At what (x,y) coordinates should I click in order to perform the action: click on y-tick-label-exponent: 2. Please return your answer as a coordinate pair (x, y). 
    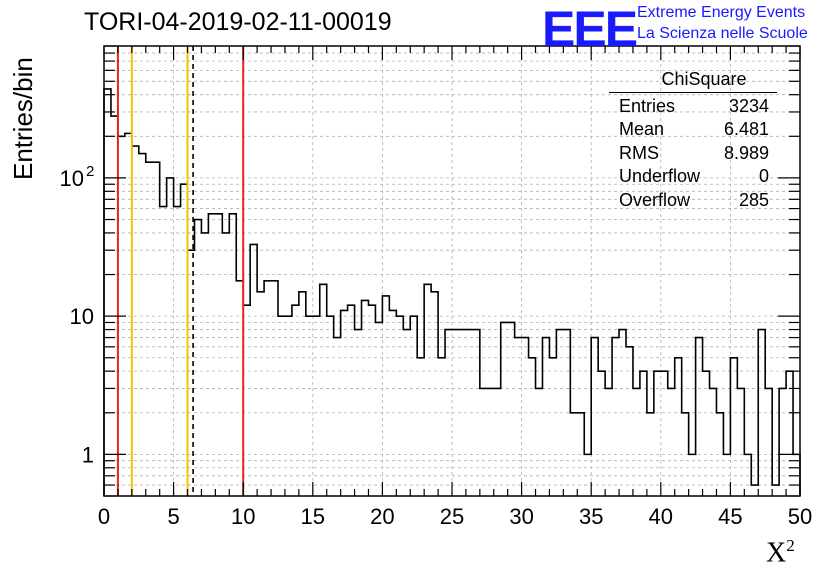
    Looking at the image, I should click on (90, 171).